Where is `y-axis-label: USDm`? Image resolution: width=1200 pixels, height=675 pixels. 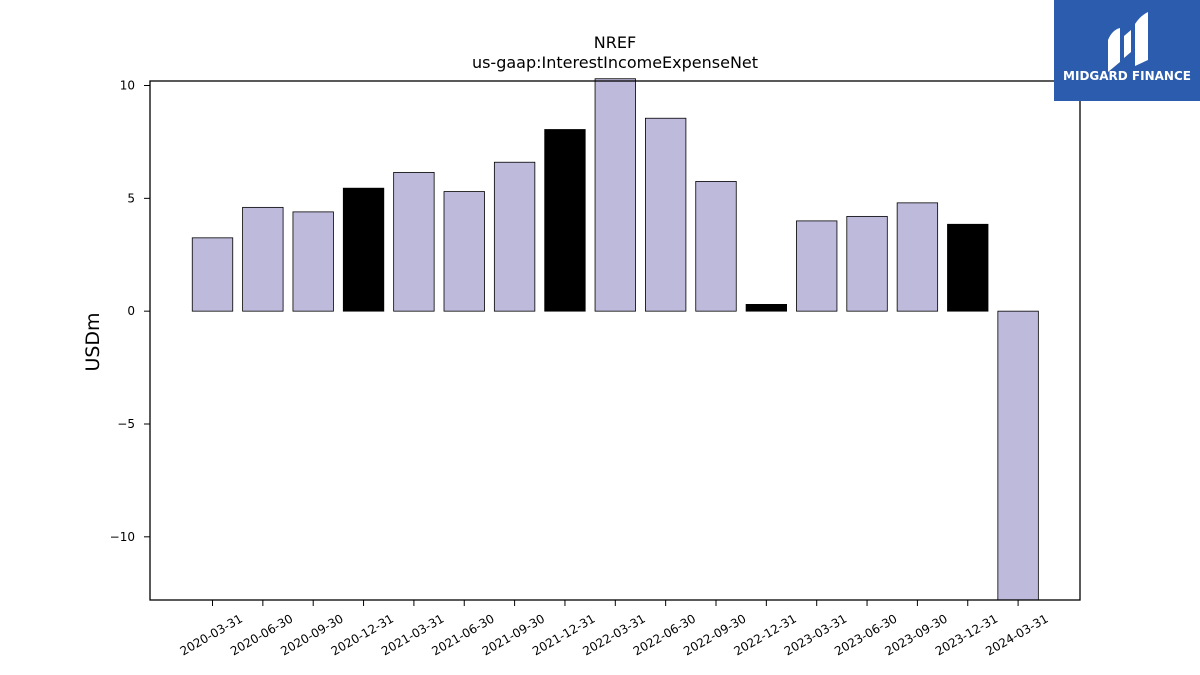
y-axis-label: USDm is located at coordinates (93, 341).